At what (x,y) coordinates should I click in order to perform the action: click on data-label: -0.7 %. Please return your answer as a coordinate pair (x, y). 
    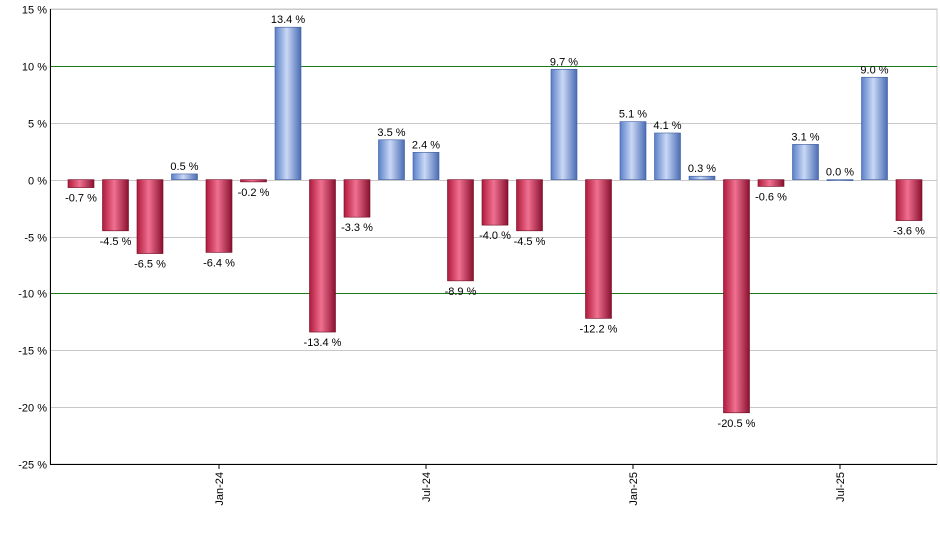
    Looking at the image, I should click on (81, 199).